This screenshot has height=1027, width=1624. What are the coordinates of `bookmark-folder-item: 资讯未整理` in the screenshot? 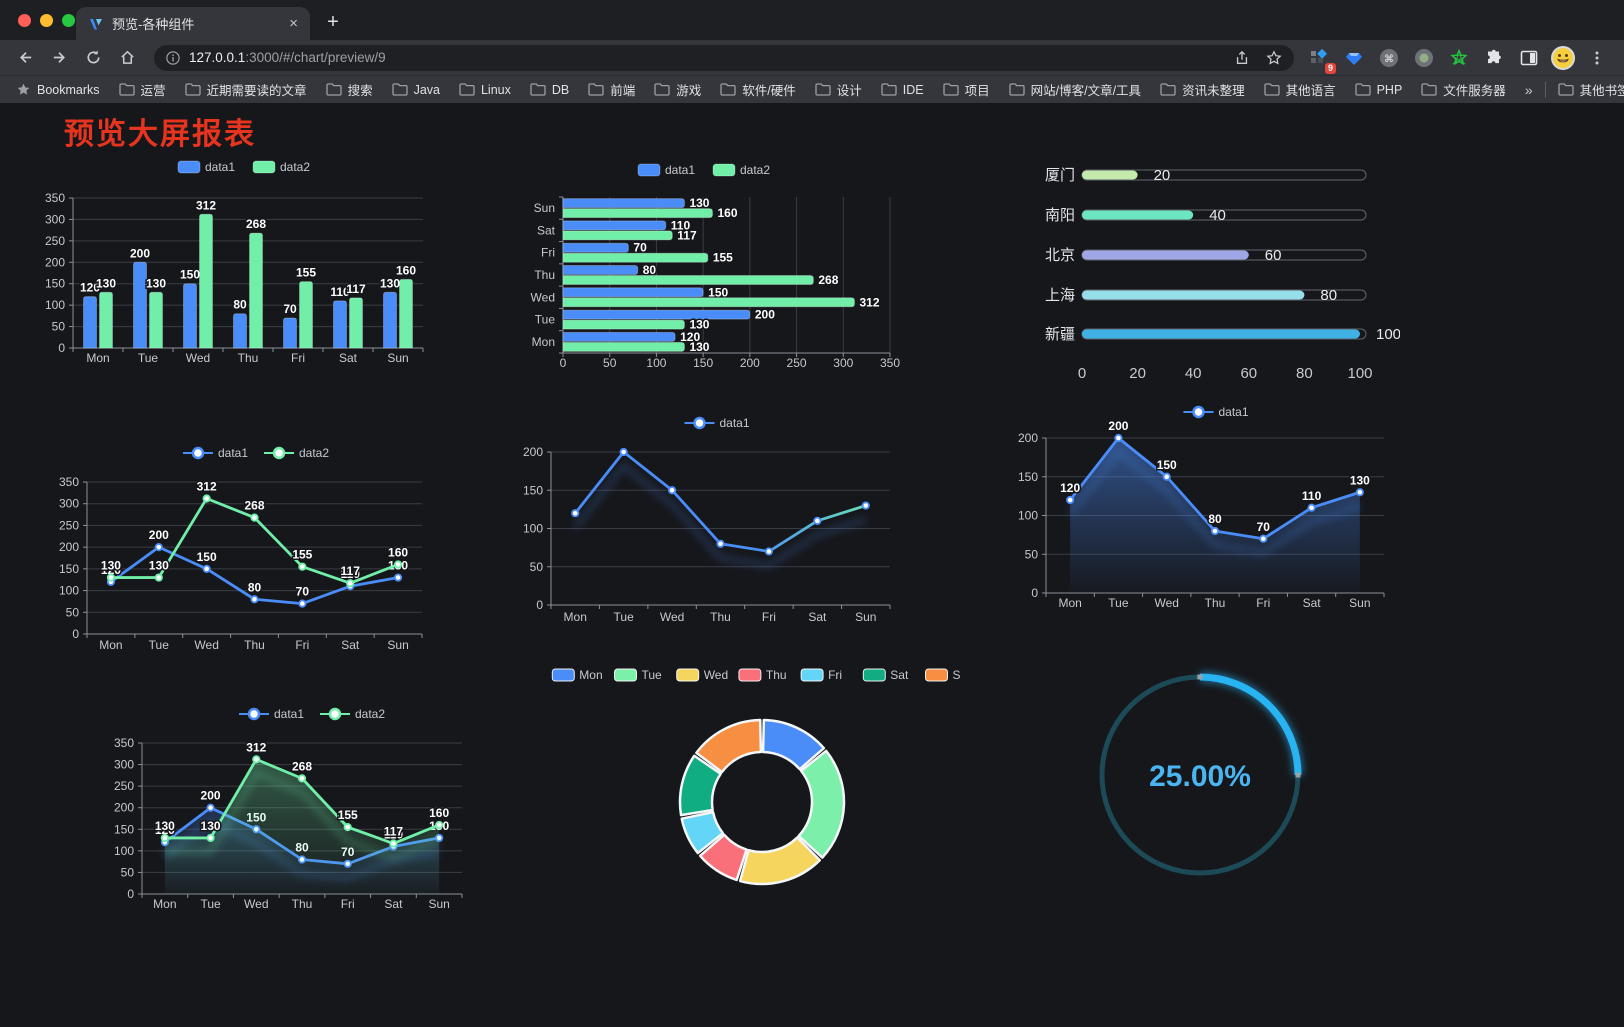 It's located at (1202, 89).